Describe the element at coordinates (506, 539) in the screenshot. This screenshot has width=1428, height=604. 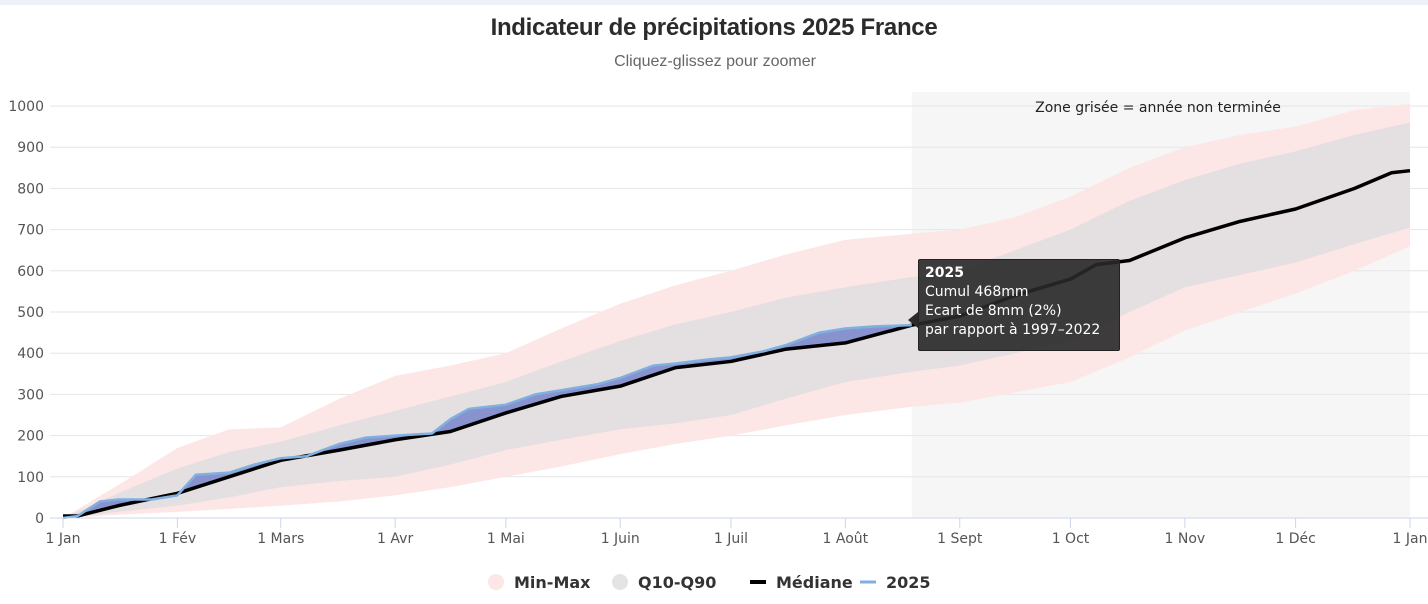
I see `x-tick-label: 1 Mai` at that location.